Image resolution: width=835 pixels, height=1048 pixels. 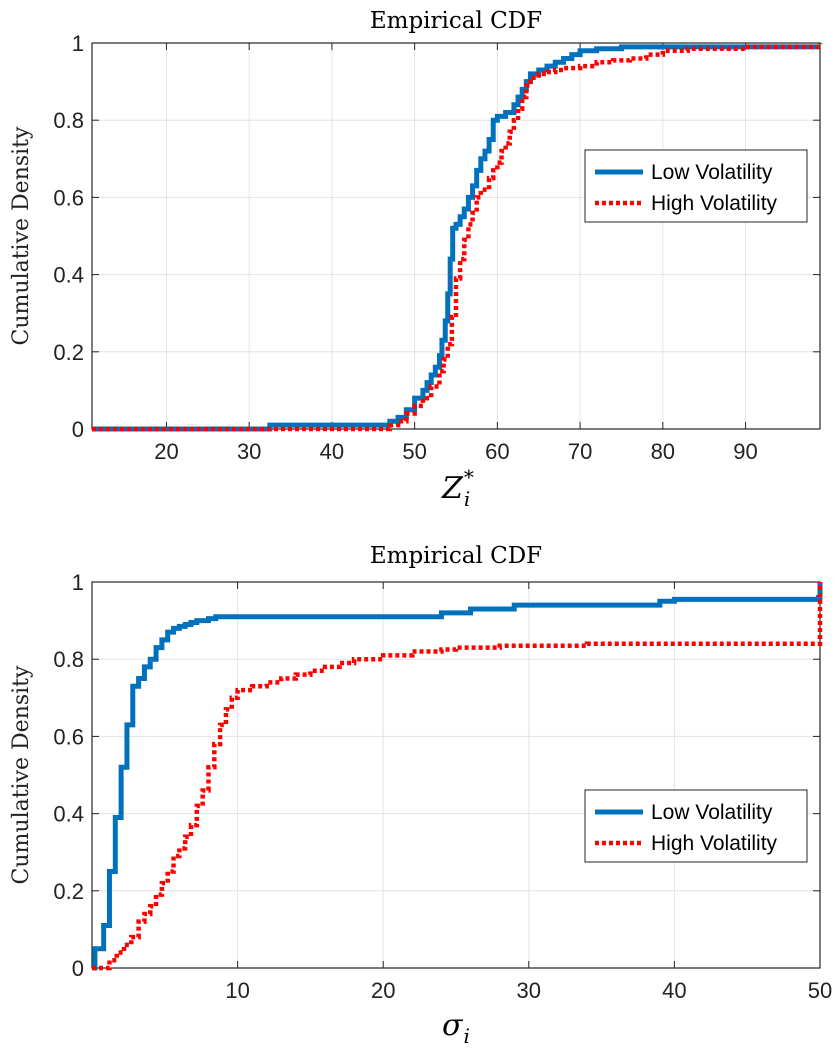 What do you see at coordinates (497, 451) in the screenshot?
I see `x-tick-label: 60` at bounding box center [497, 451].